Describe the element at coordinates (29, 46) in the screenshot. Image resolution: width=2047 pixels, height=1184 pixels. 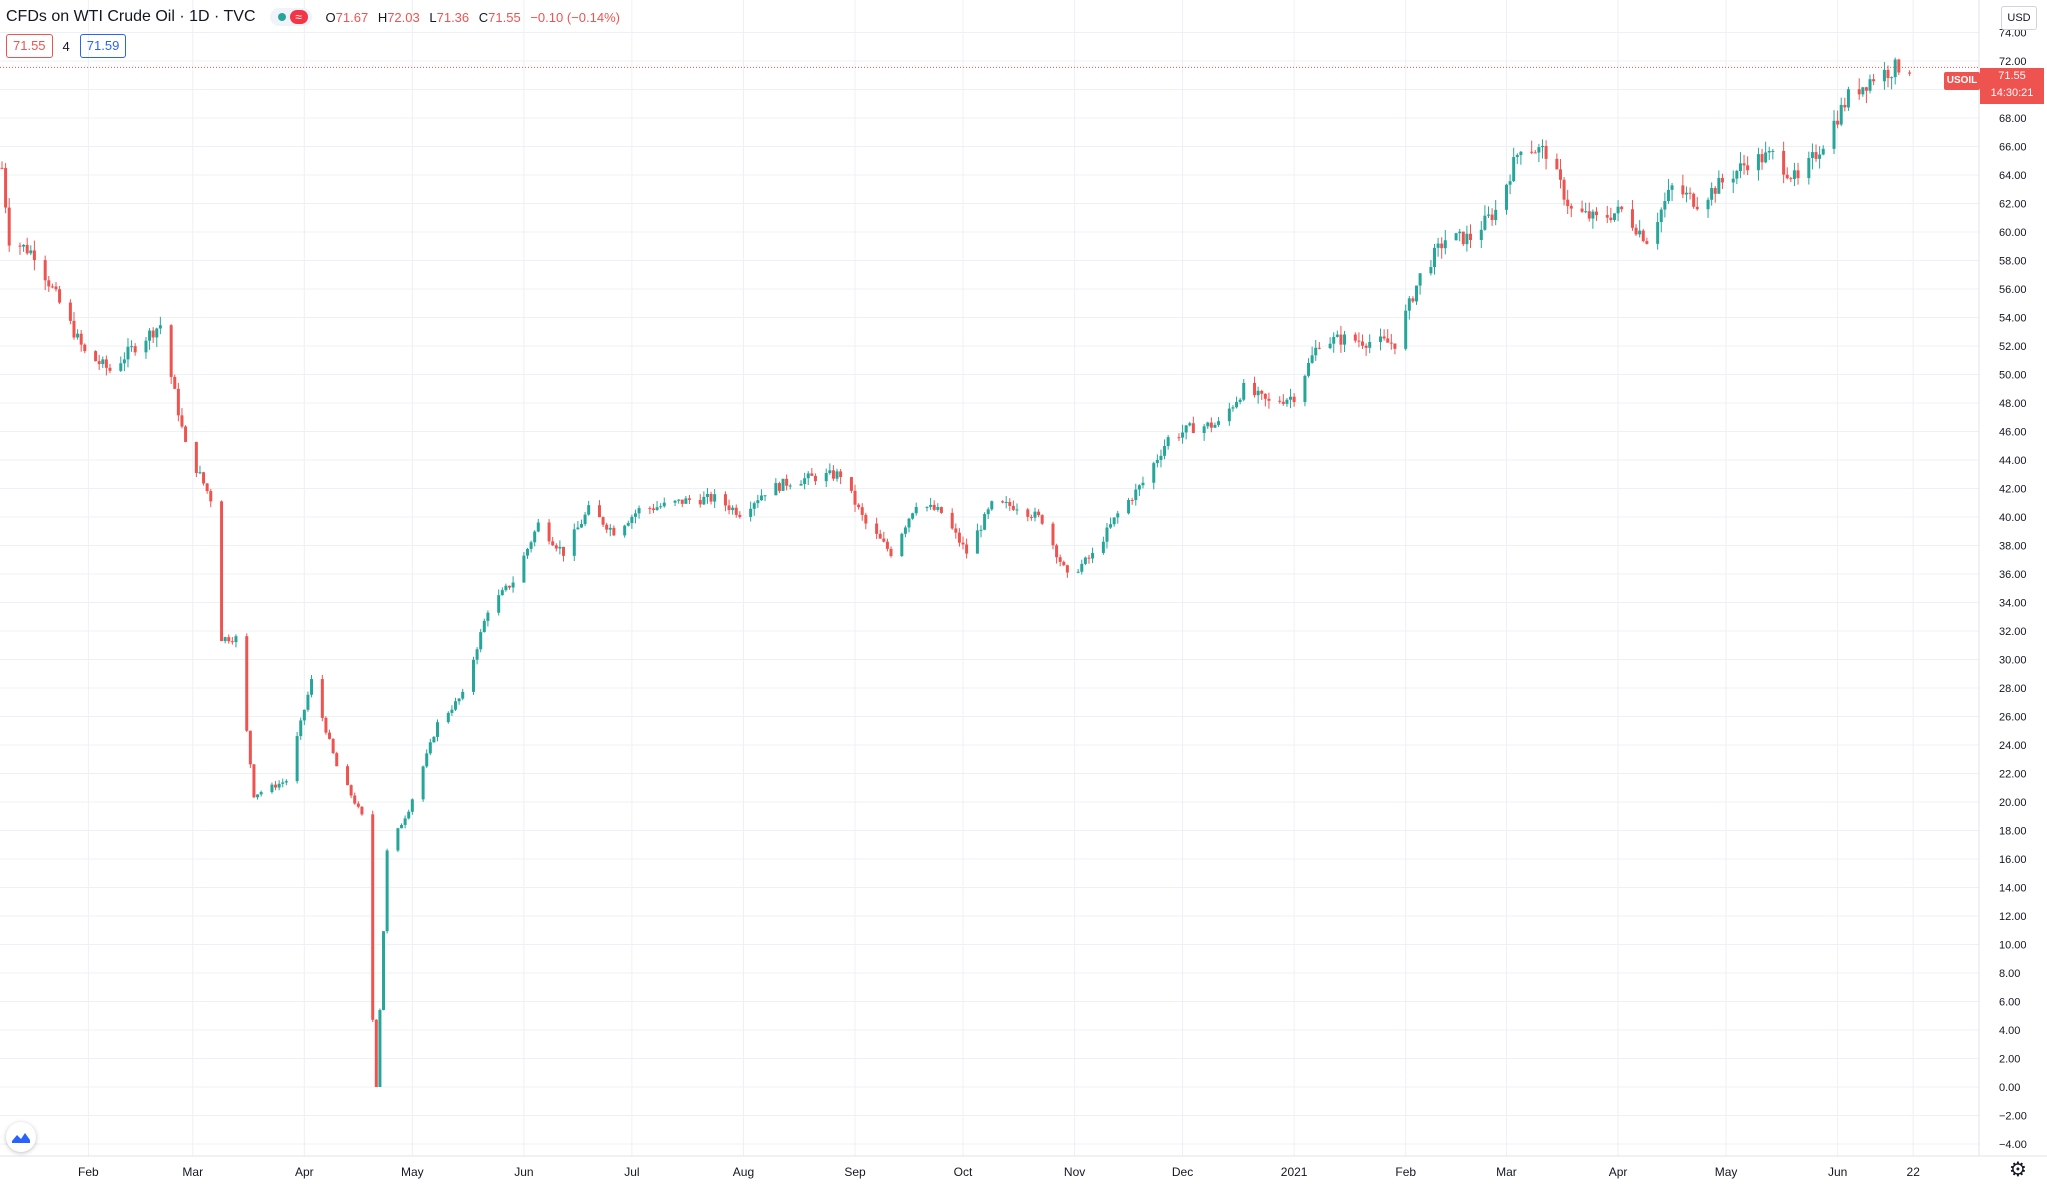
I see `sell-price-button: 71.55` at that location.